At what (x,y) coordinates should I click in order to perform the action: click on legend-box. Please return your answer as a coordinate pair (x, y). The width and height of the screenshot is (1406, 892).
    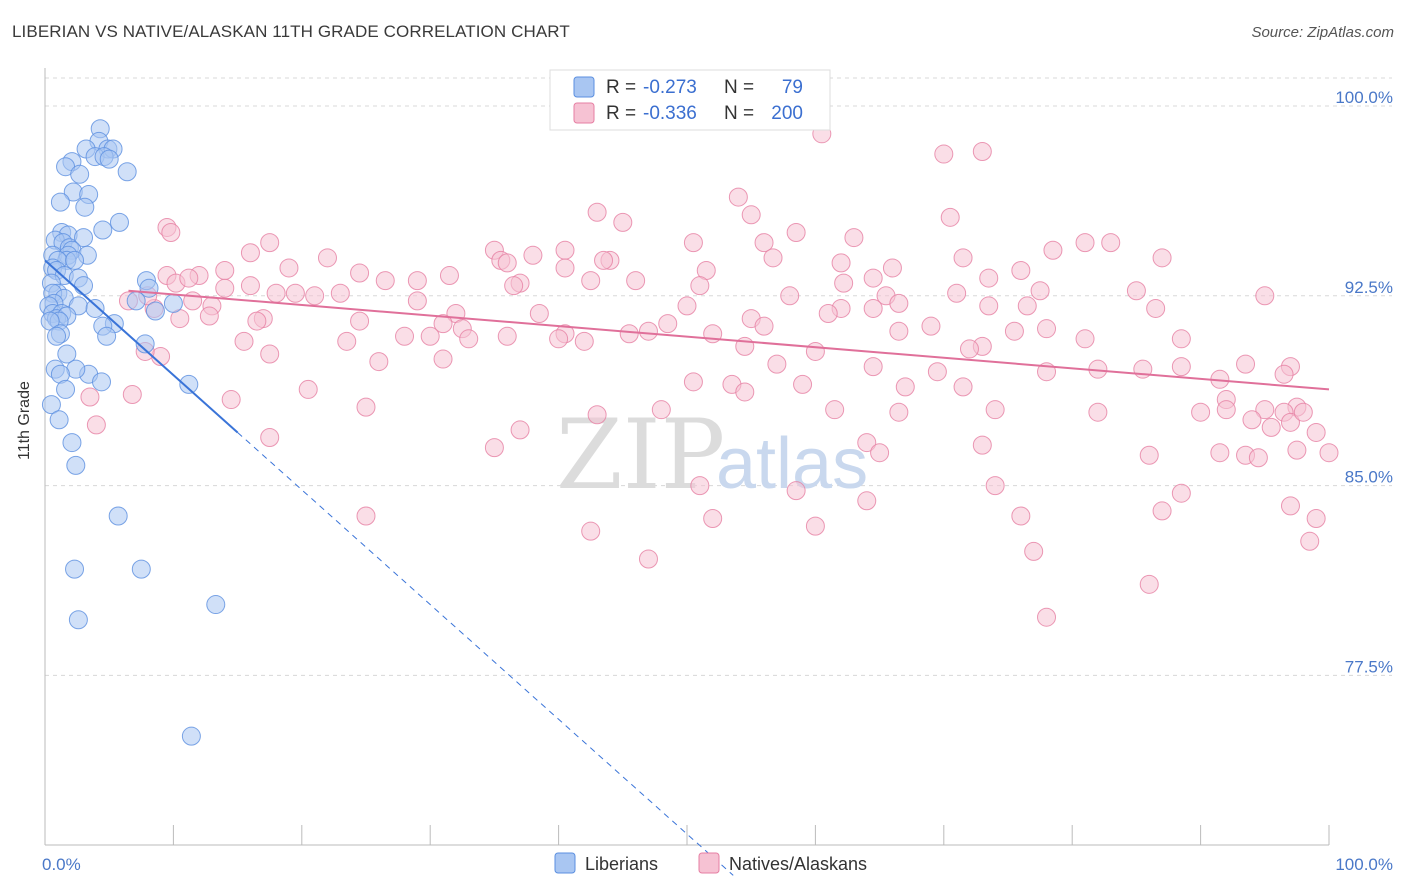
    Looking at the image, I should click on (690, 100).